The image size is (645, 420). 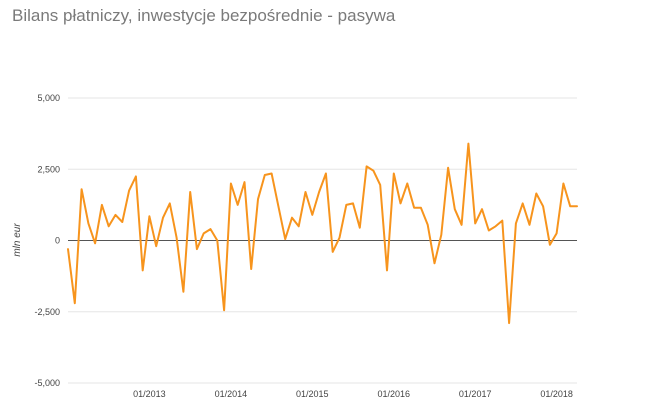 What do you see at coordinates (312, 394) in the screenshot?
I see `x-tick-label: 01/2015` at bounding box center [312, 394].